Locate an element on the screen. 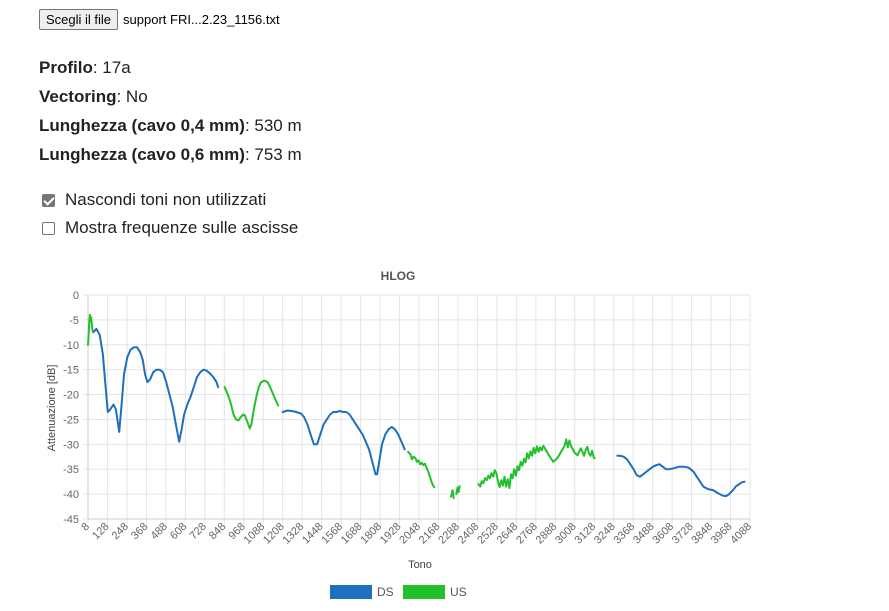 The image size is (889, 611). chart-title: HLOG is located at coordinates (398, 276).